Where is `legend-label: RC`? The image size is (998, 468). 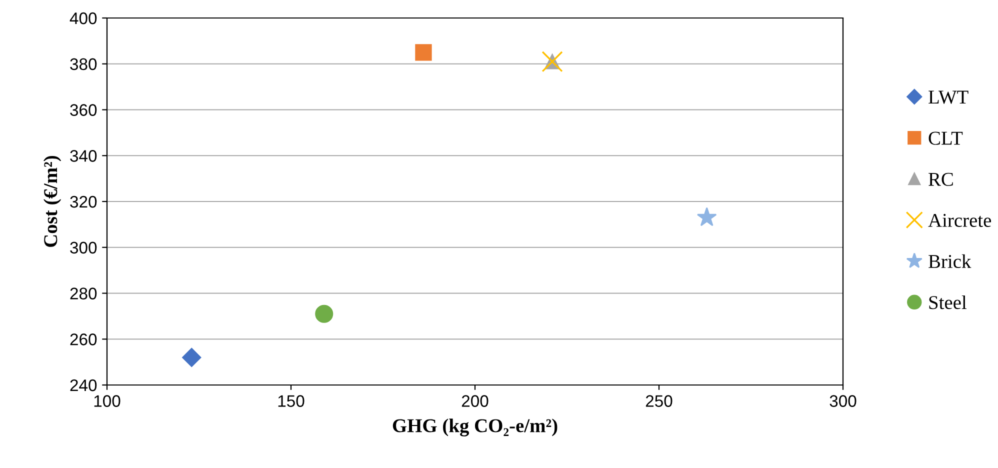
legend-label: RC is located at coordinates (940, 179).